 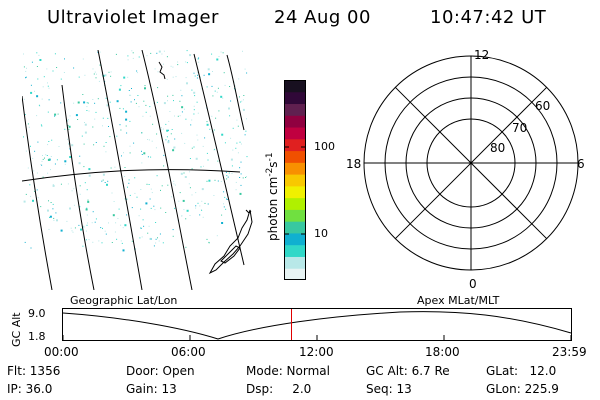 I want to click on mlt-diagonal, so click(x=471, y=163).